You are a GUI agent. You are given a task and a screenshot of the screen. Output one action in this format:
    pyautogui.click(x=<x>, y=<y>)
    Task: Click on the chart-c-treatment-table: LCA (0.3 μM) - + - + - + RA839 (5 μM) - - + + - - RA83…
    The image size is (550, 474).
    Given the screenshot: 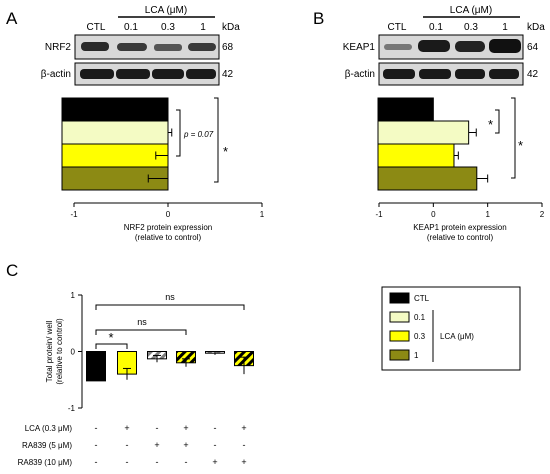 What is the action you would take?
    pyautogui.click(x=132, y=445)
    